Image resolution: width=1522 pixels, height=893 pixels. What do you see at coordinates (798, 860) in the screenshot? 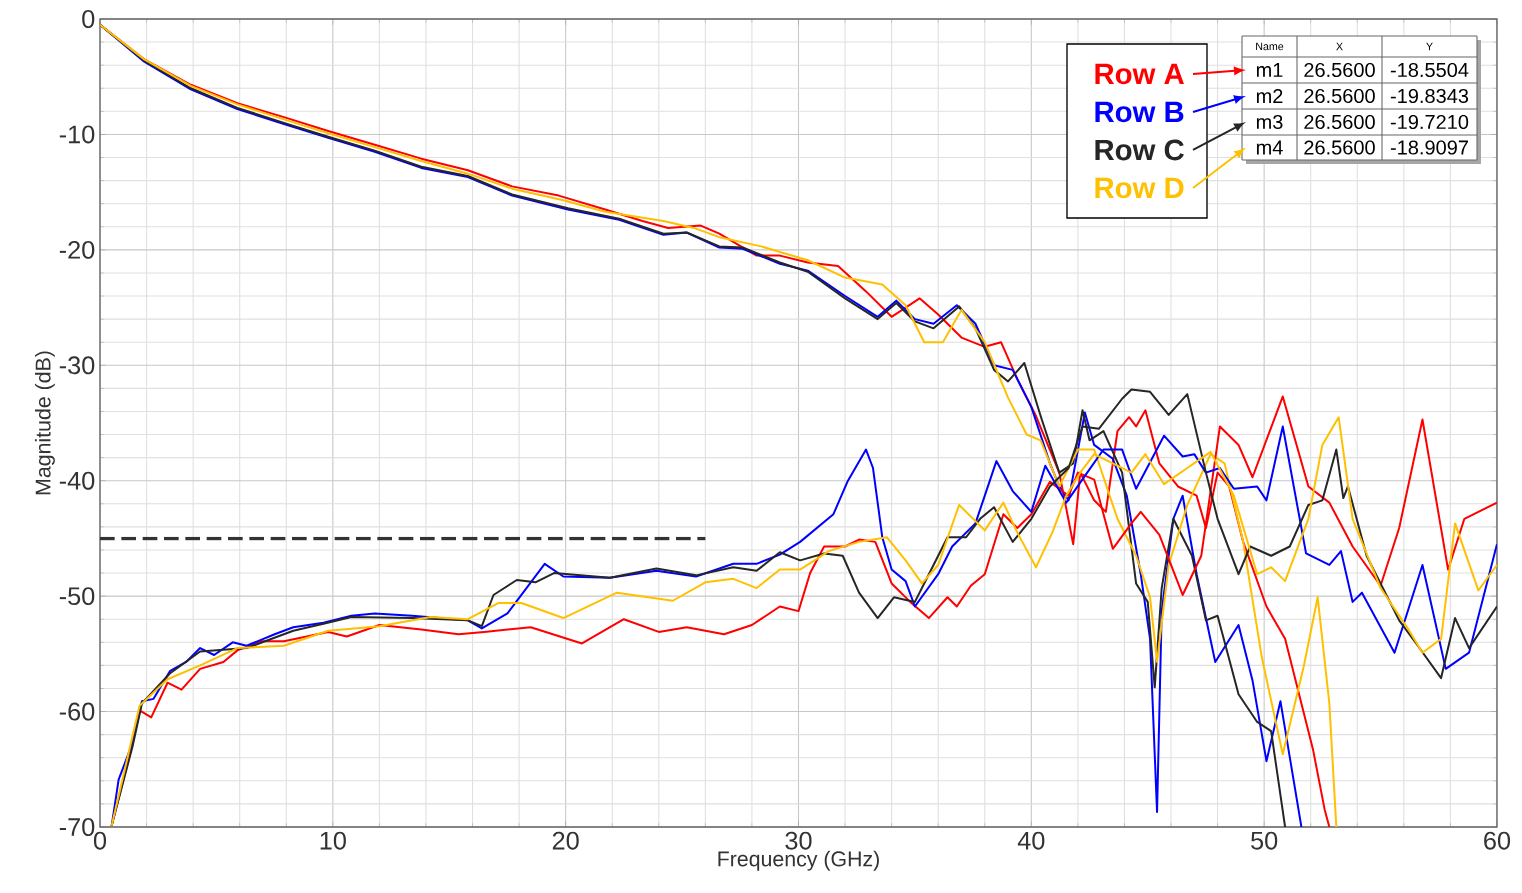
I see `x-axis-title: Frequency (GHz)` at bounding box center [798, 860].